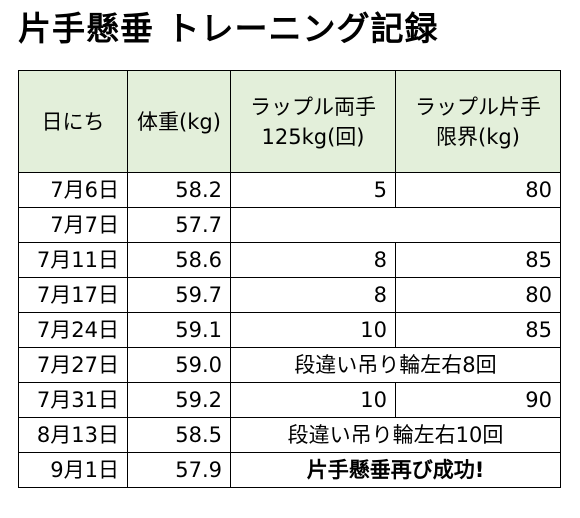  I want to click on weight-cell: 59.2, so click(179, 400).